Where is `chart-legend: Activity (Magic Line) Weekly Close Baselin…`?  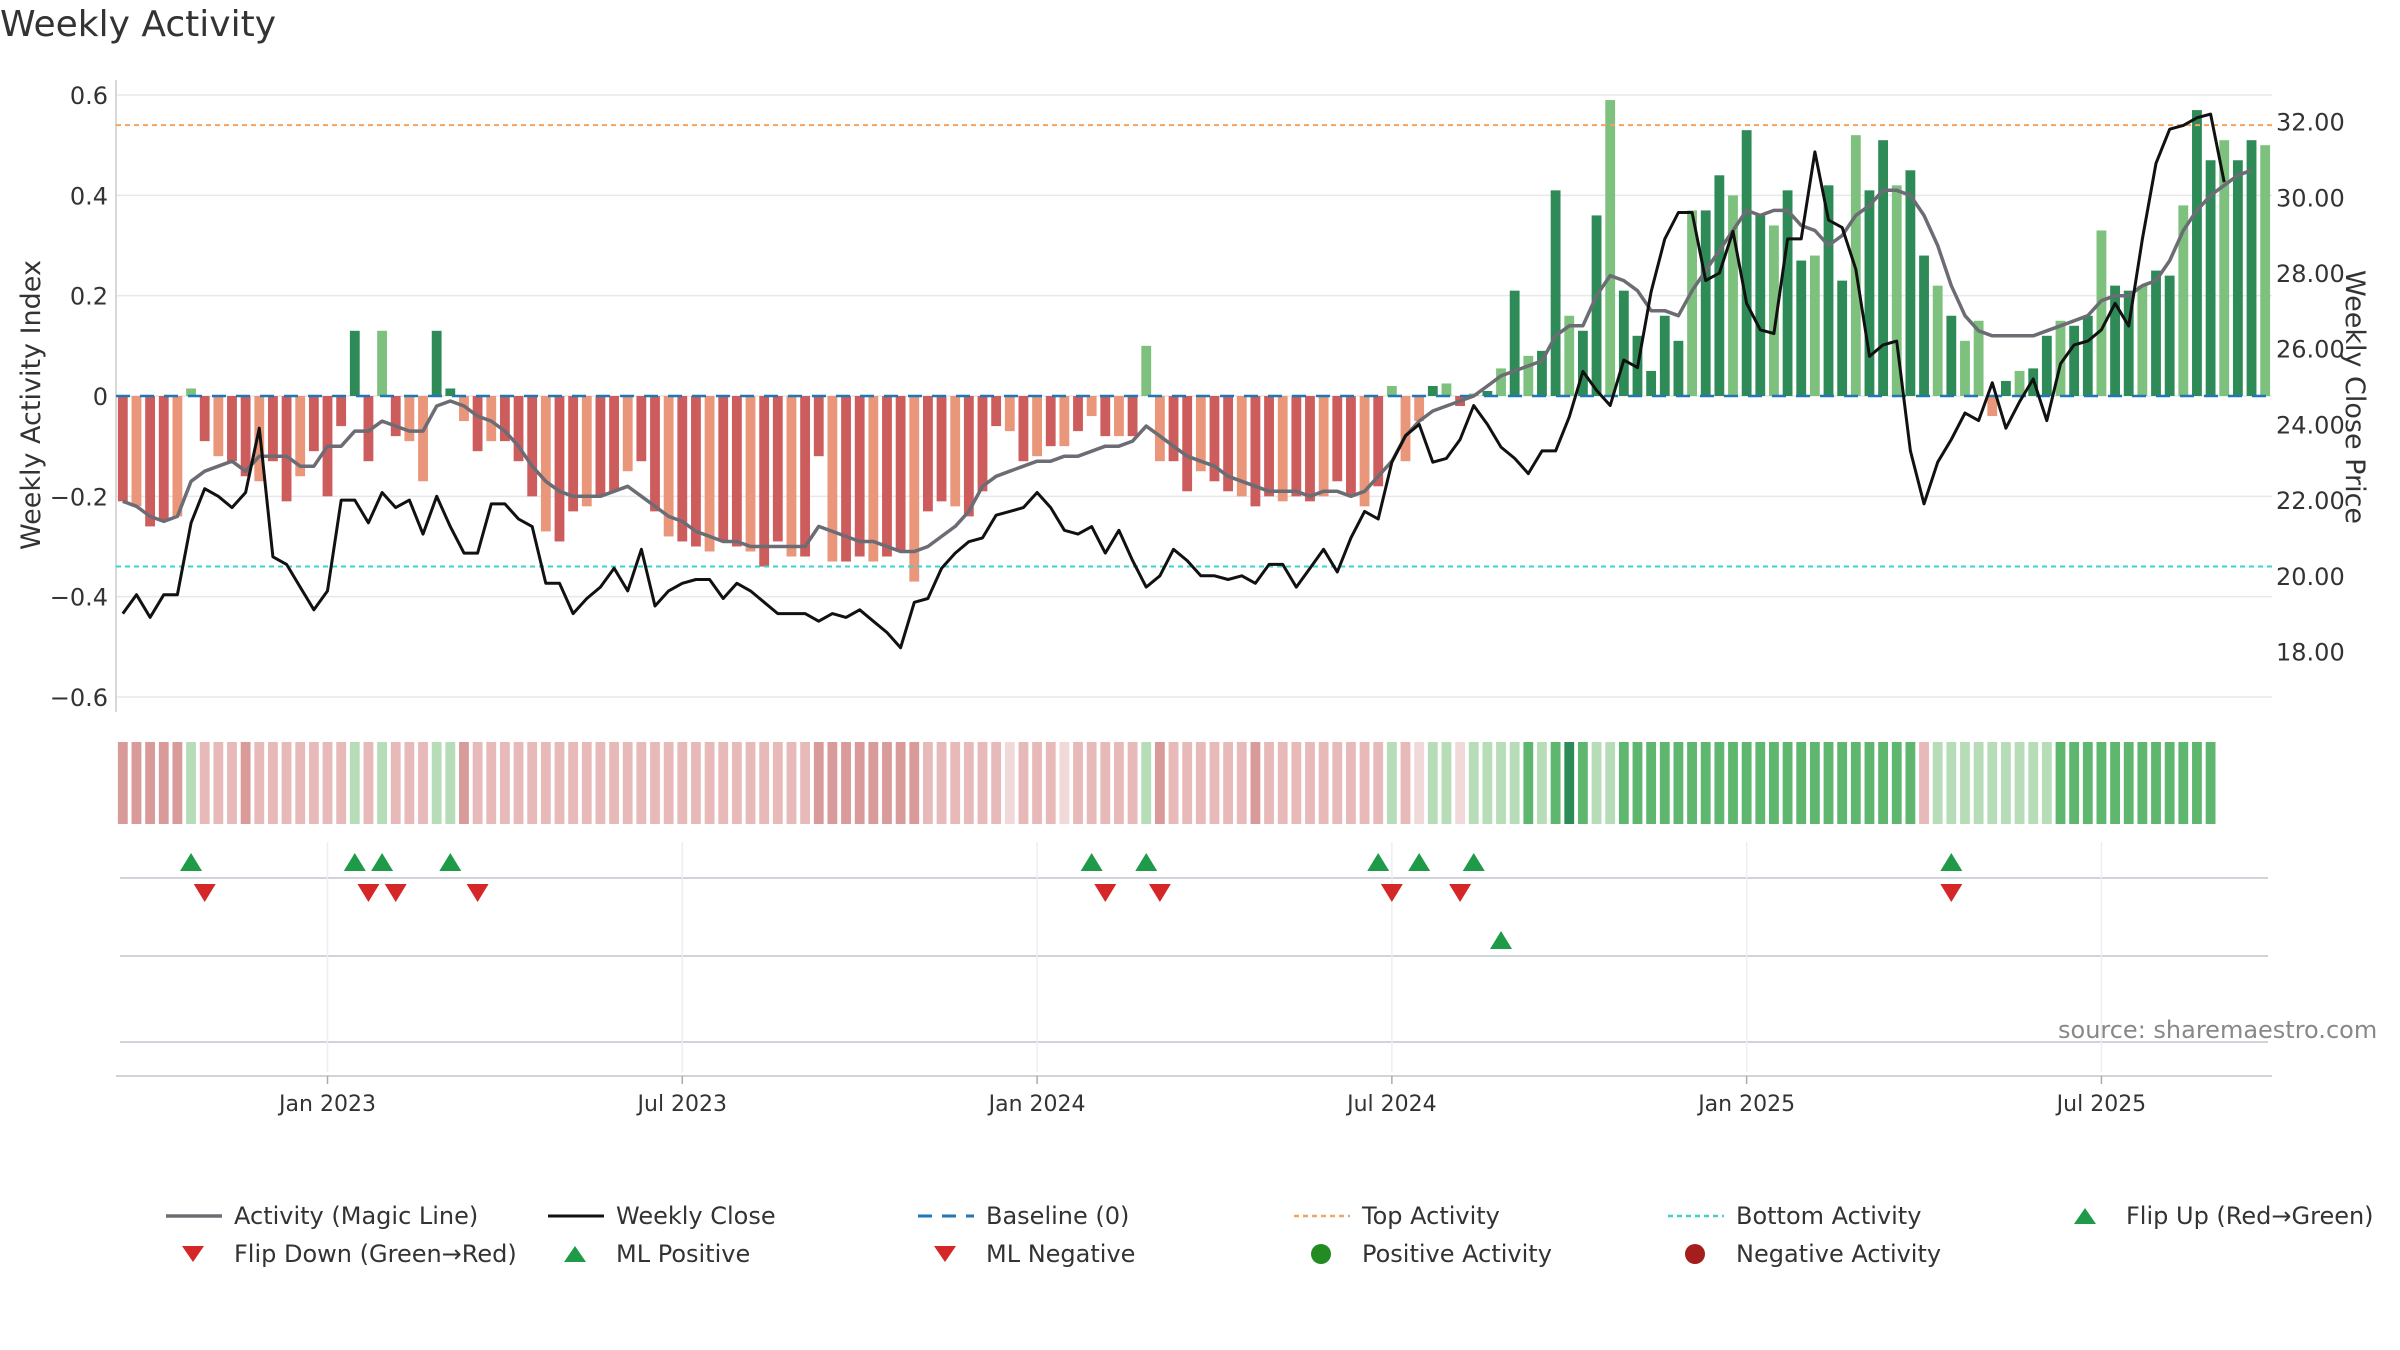
chart-legend: Activity (Magic Line) Weekly Close Baselin… is located at coordinates (1280, 1247).